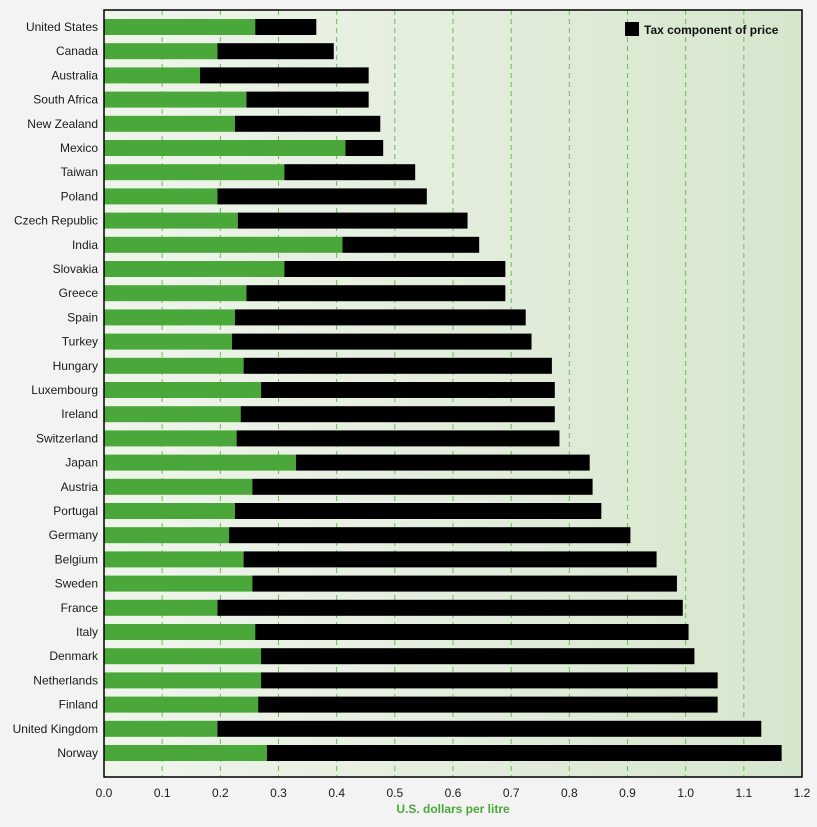  What do you see at coordinates (627, 793) in the screenshot?
I see `x-tick-label: 0.9` at bounding box center [627, 793].